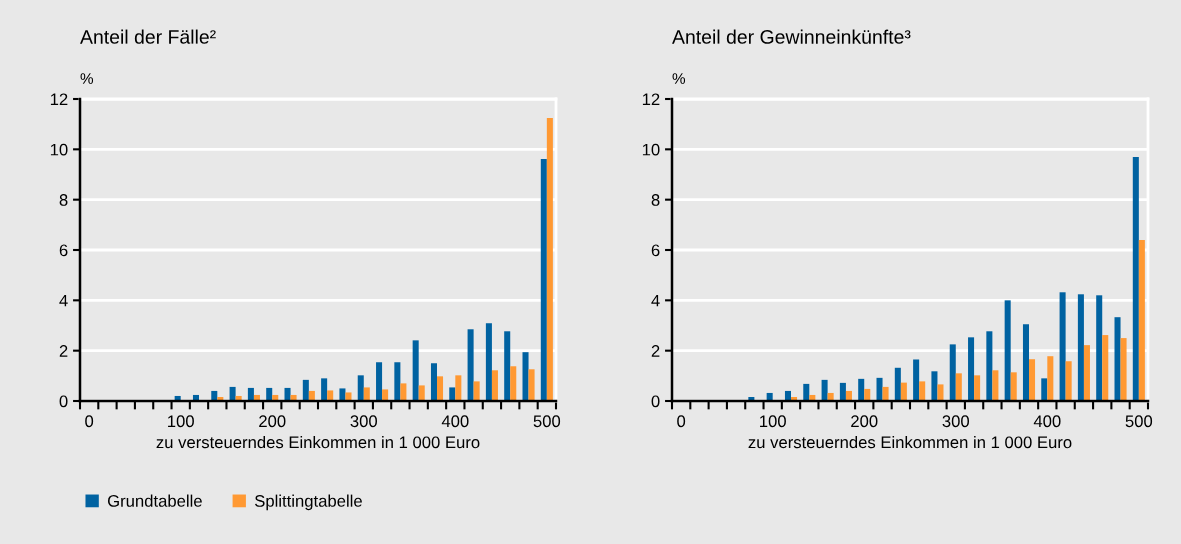 Image resolution: width=1181 pixels, height=544 pixels. What do you see at coordinates (148, 36) in the screenshot?
I see `chart-title: Anteil der Fälle²` at bounding box center [148, 36].